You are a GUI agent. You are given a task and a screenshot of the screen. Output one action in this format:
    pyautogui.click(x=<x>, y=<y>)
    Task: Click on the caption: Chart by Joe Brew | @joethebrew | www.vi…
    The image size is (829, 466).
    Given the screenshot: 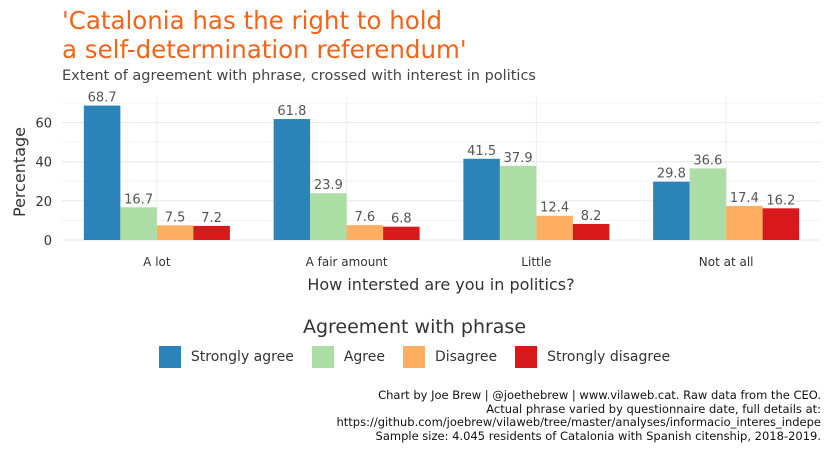 What is the action you would take?
    pyautogui.click(x=578, y=415)
    